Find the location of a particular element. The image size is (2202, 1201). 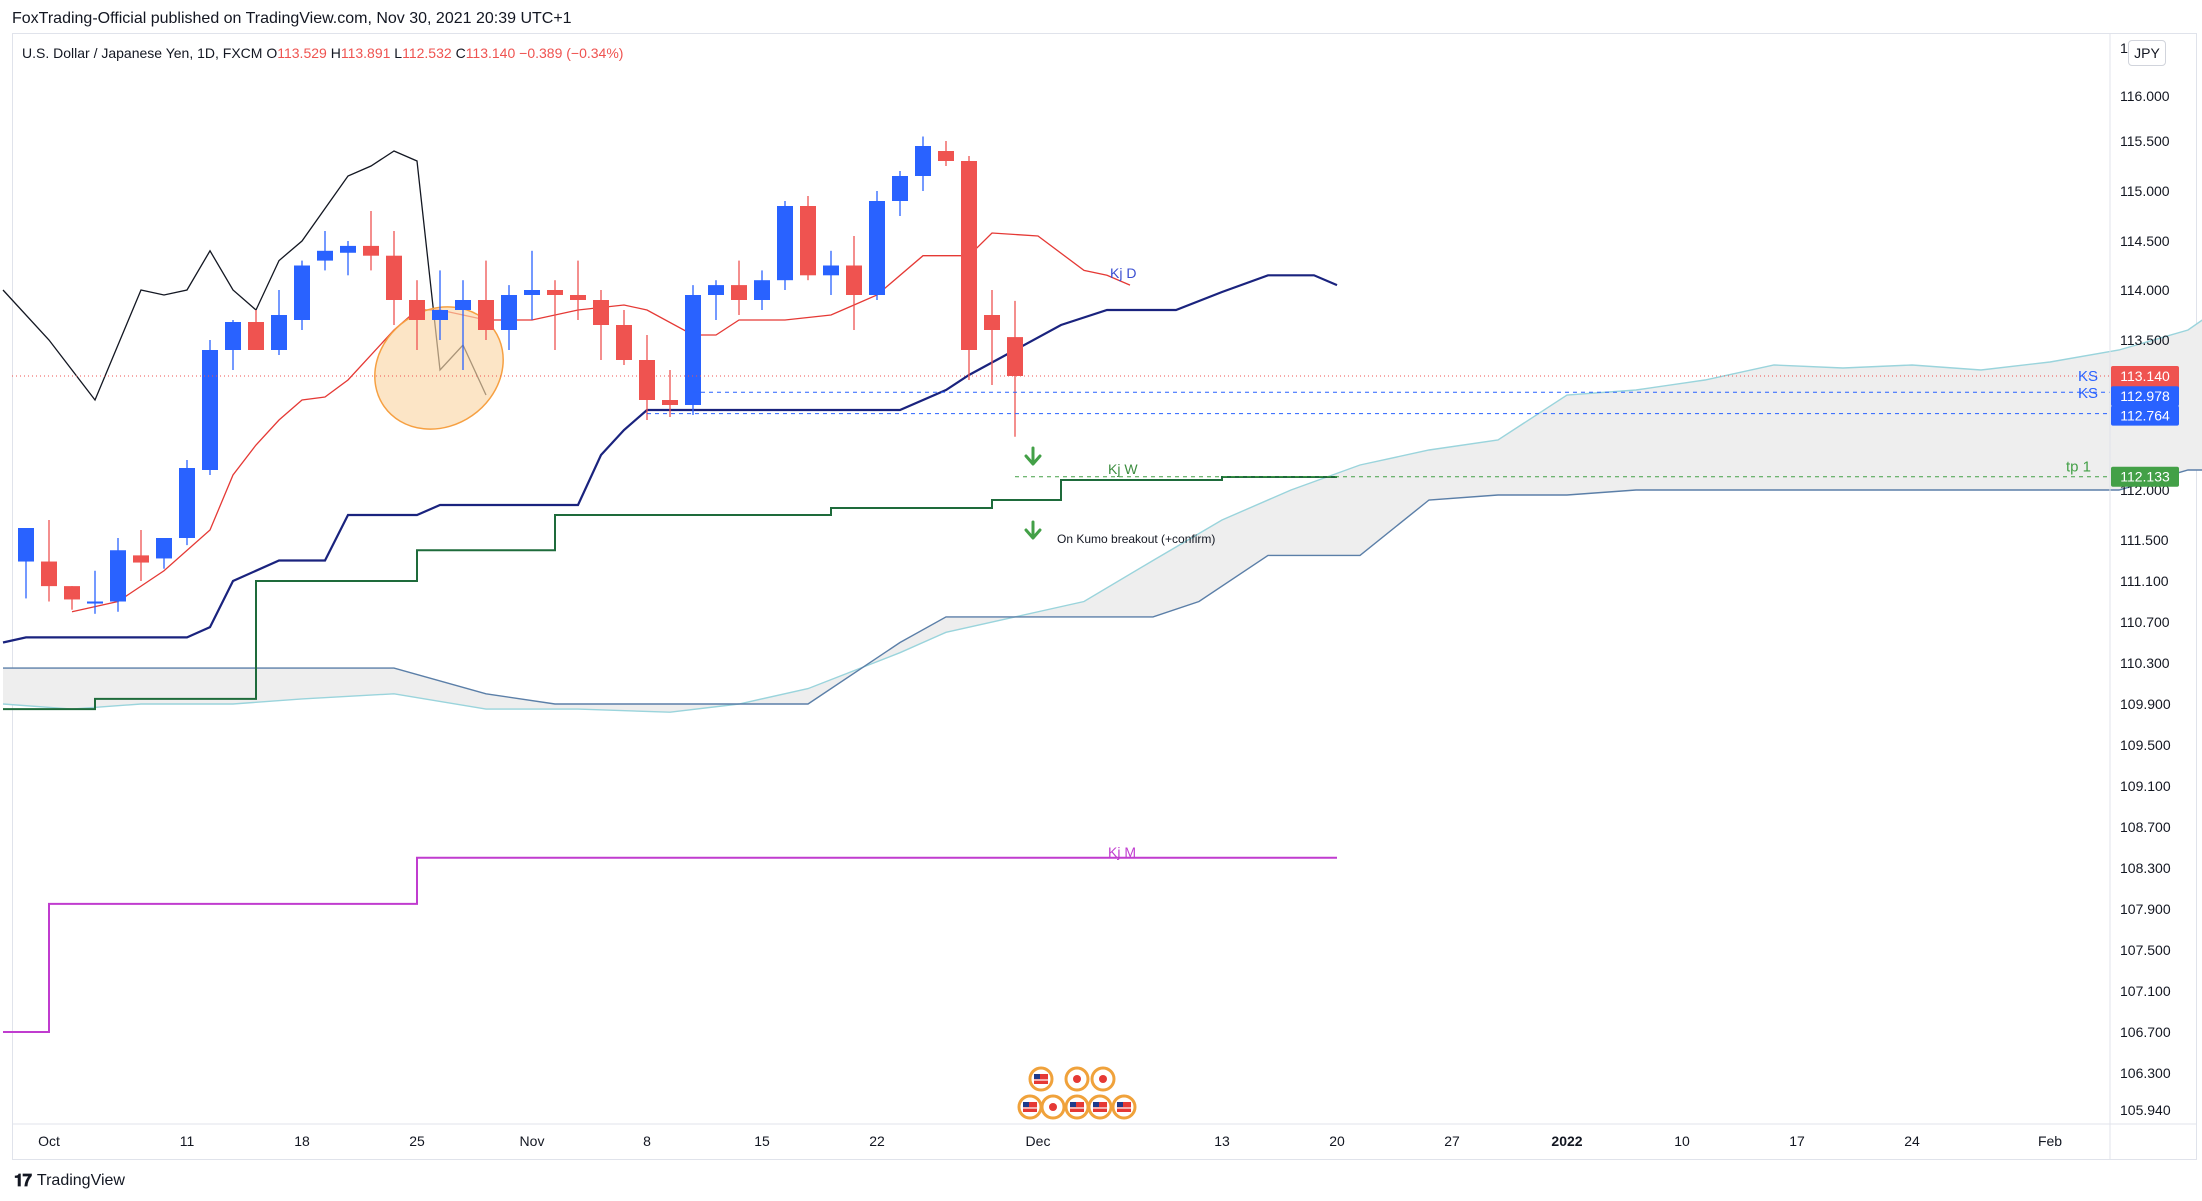

price-tag-value: 113.140 is located at coordinates (2145, 376).